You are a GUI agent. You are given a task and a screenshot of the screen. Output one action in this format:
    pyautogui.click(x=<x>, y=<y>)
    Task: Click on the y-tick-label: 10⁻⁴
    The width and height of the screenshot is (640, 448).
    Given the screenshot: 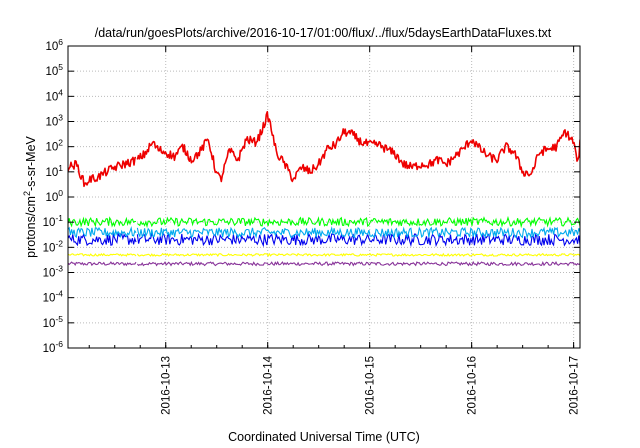 What is the action you would take?
    pyautogui.click(x=53, y=297)
    